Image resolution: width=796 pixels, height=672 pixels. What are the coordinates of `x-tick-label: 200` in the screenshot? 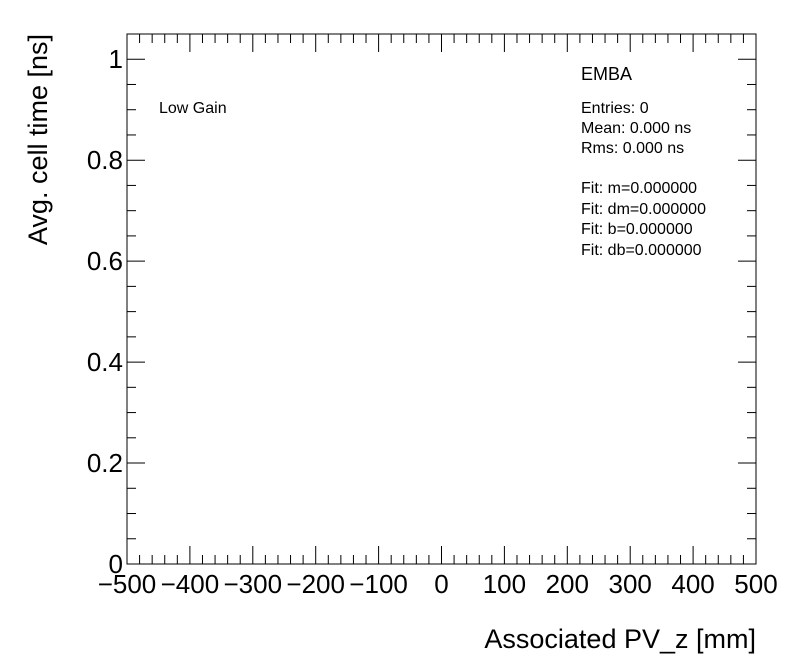 It's located at (567, 584).